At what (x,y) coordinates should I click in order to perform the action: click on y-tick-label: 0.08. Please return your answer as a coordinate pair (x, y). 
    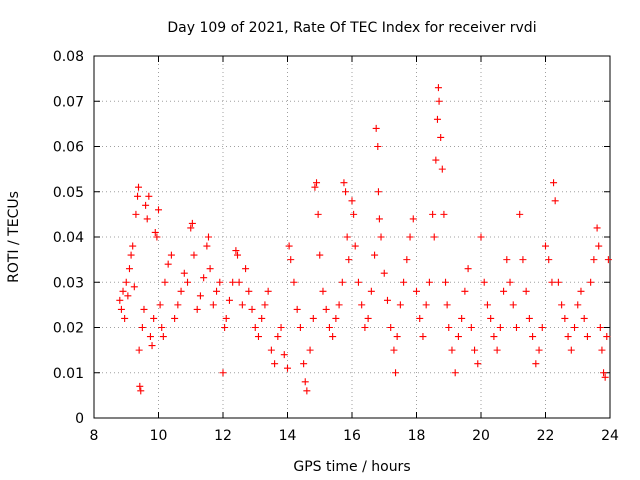
    Looking at the image, I should click on (68, 57).